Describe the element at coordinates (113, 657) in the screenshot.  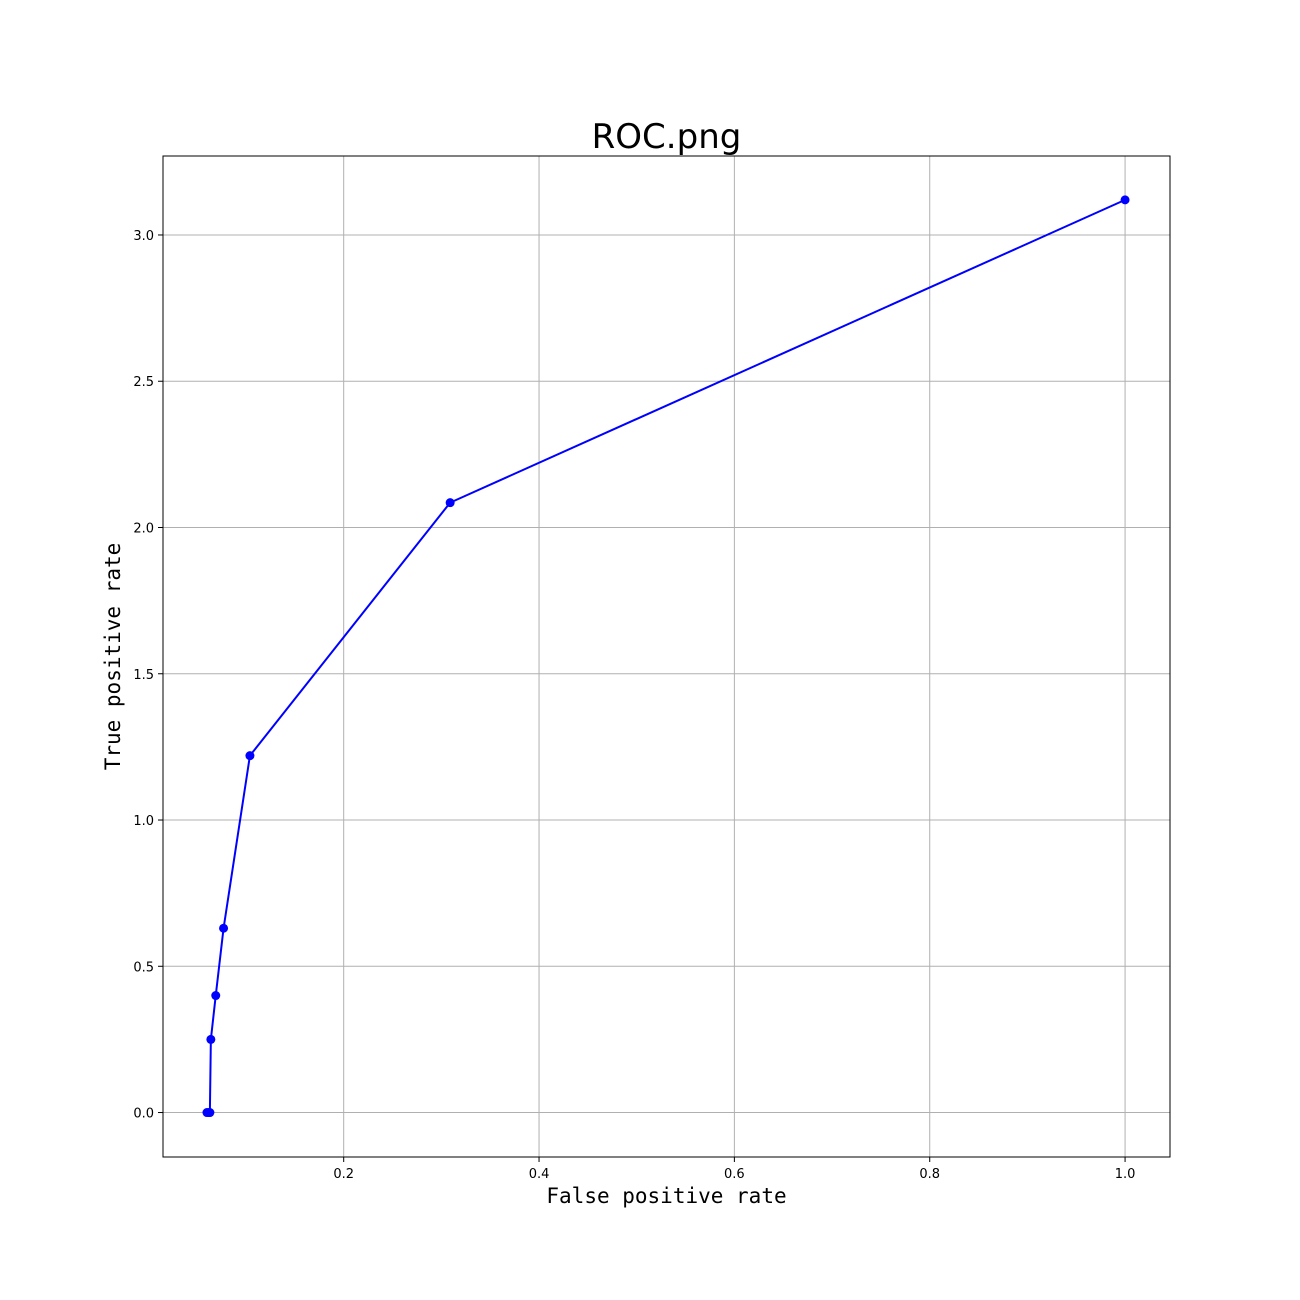
I see `y-axis-label: True positive rate` at that location.